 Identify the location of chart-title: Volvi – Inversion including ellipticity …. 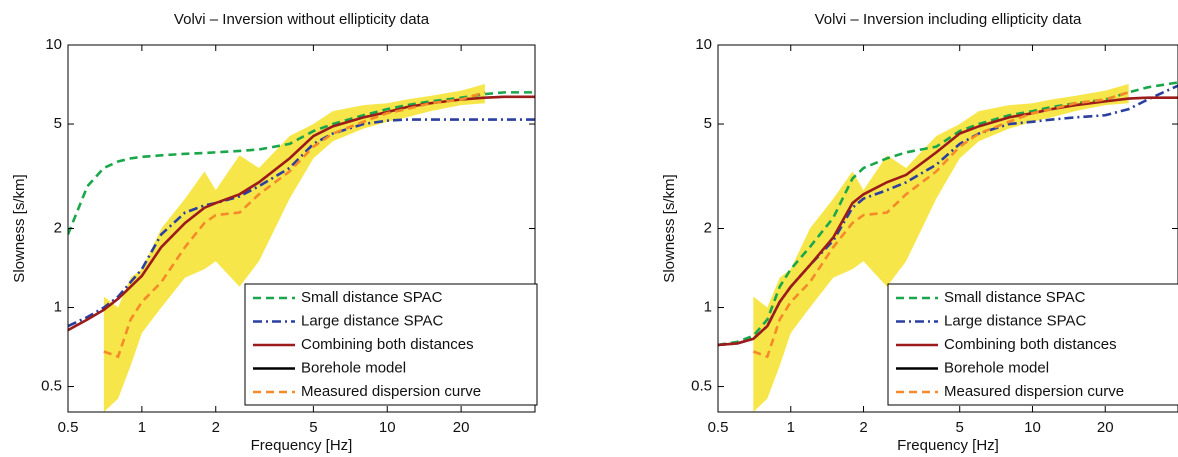
(948, 19).